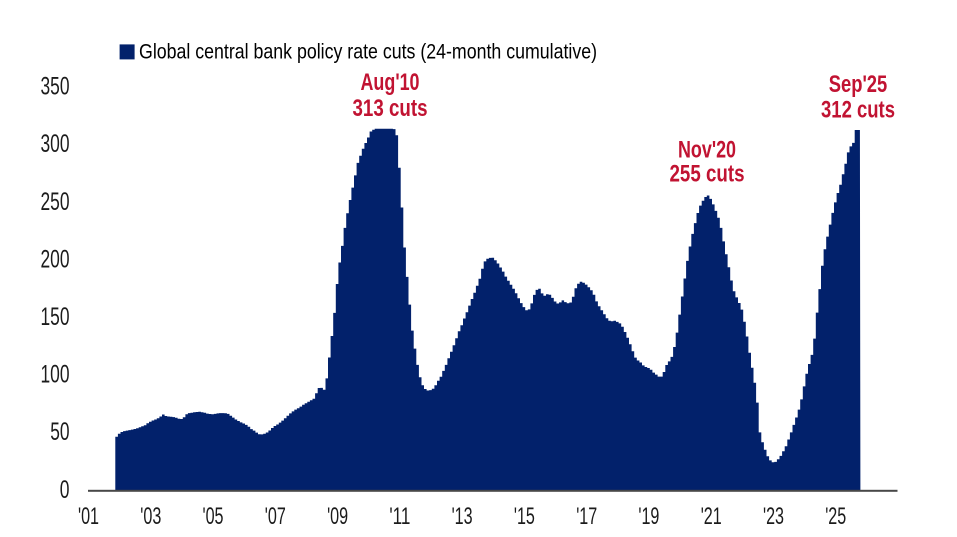 The image size is (957, 537). What do you see at coordinates (88, 516) in the screenshot?
I see `svg-text: '01` at bounding box center [88, 516].